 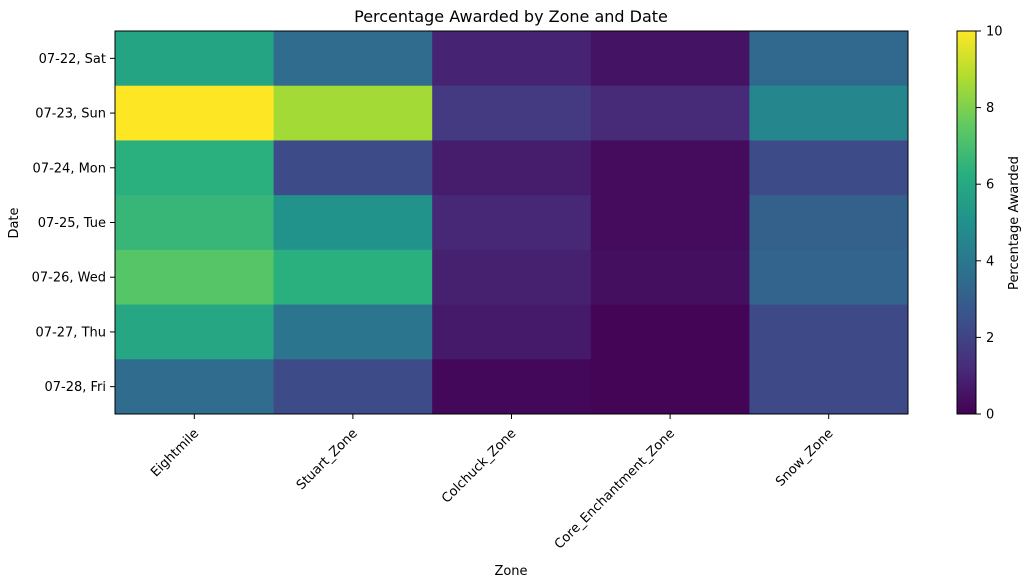 I want to click on x-tick-label: Eightmile, so click(x=175, y=453).